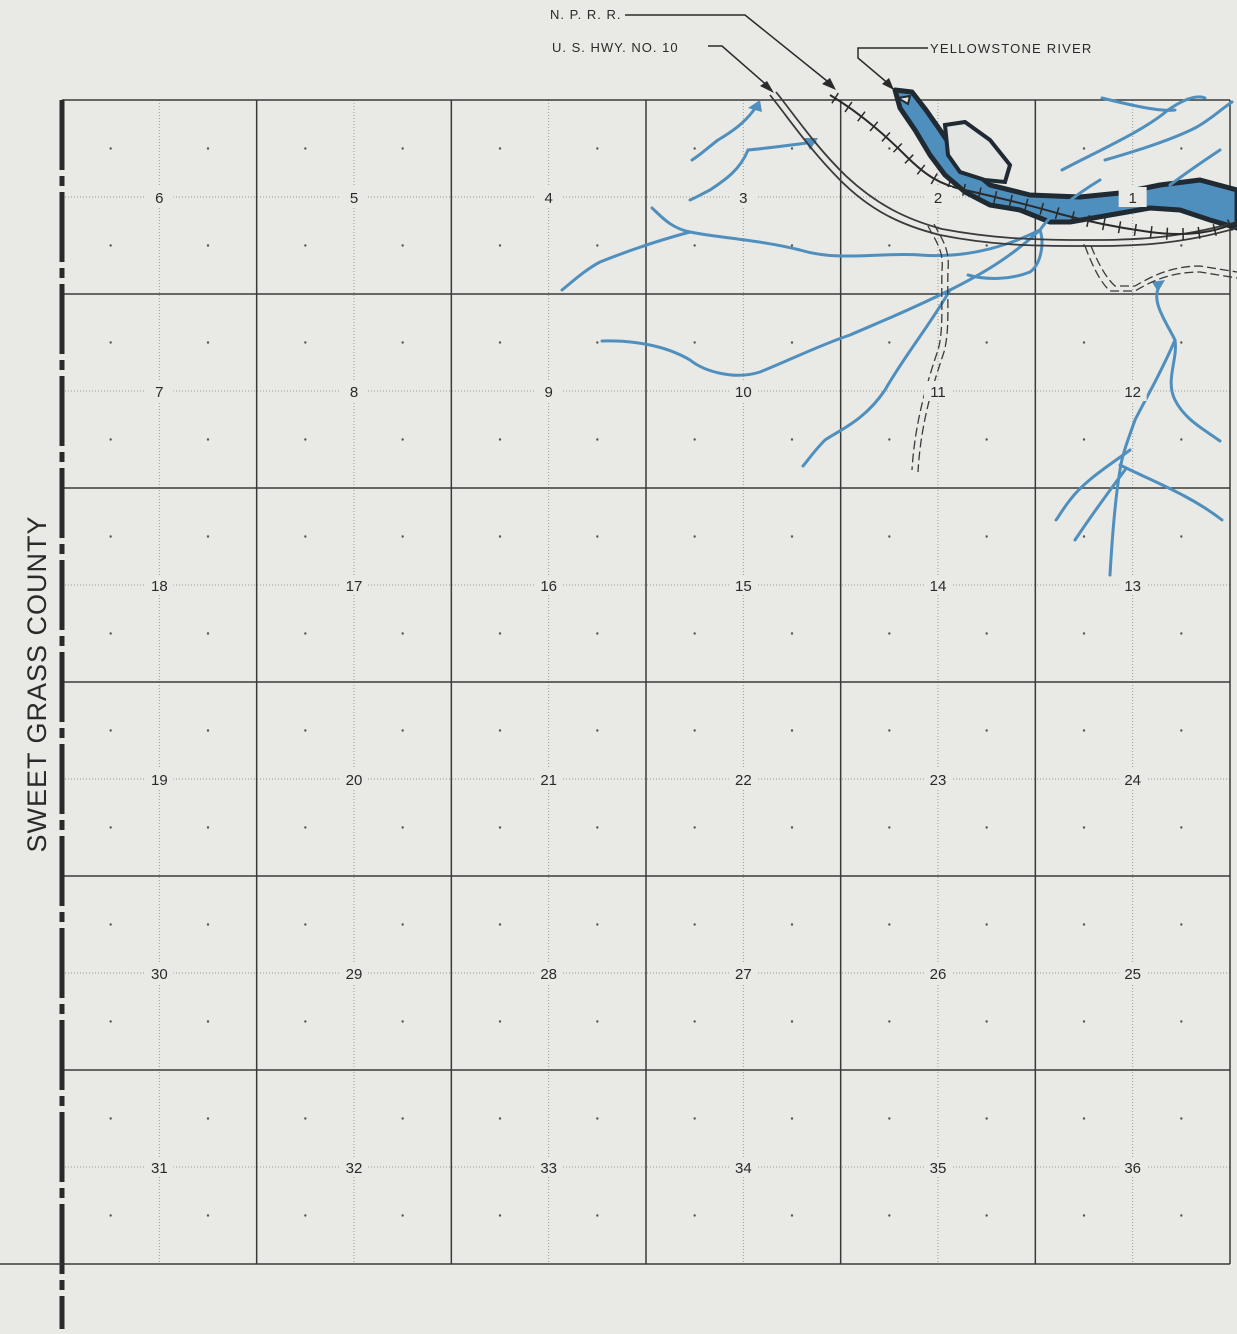 Image resolution: width=1237 pixels, height=1334 pixels. What do you see at coordinates (159, 974) in the screenshot?
I see `section-number: 30` at bounding box center [159, 974].